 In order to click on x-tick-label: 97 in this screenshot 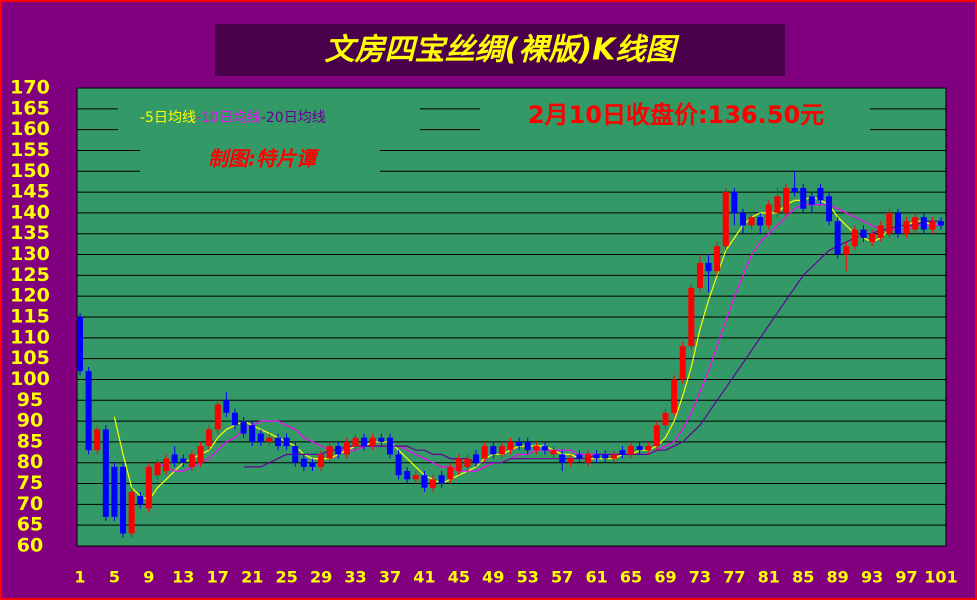, I will do `click(906, 577)`.